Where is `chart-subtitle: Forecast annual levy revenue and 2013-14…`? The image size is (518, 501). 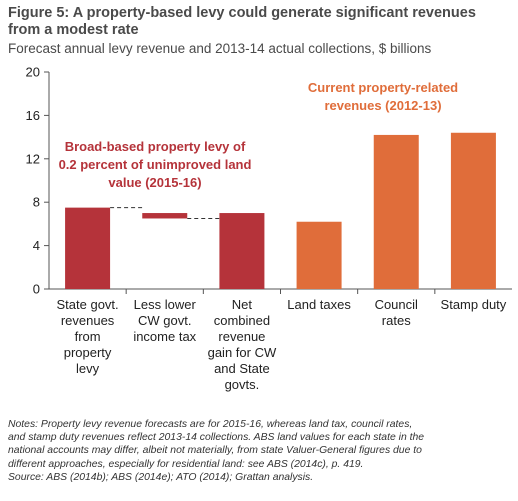
chart-subtitle: Forecast annual levy revenue and 2013-14… is located at coordinates (220, 48).